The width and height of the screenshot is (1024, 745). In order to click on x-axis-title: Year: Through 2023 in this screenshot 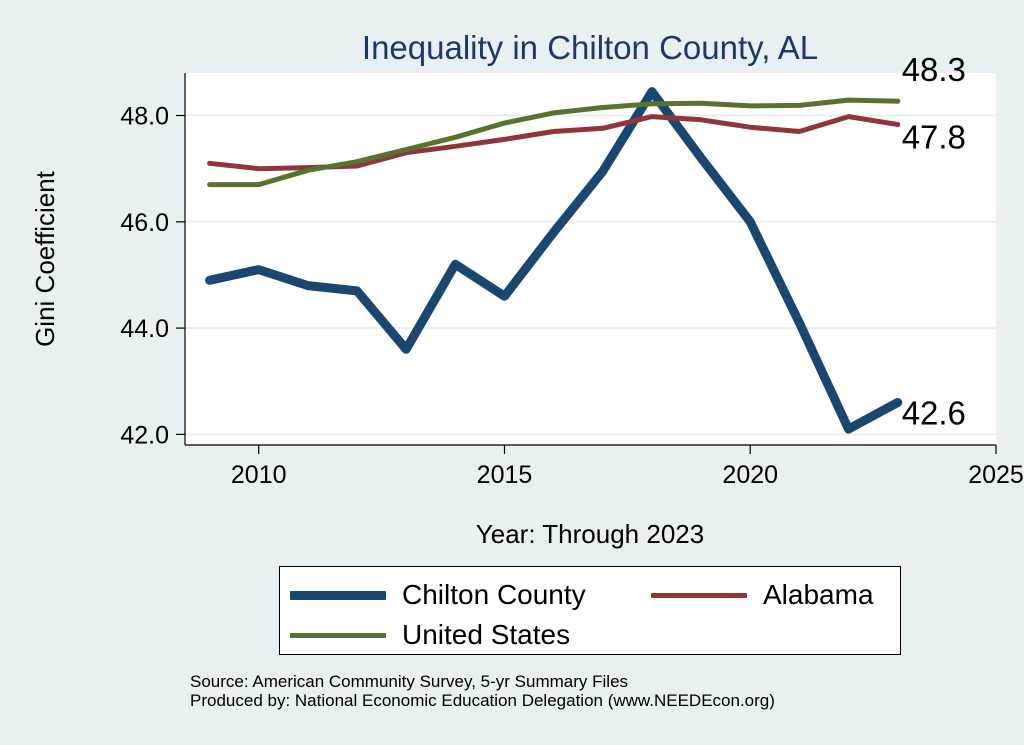, I will do `click(590, 534)`.